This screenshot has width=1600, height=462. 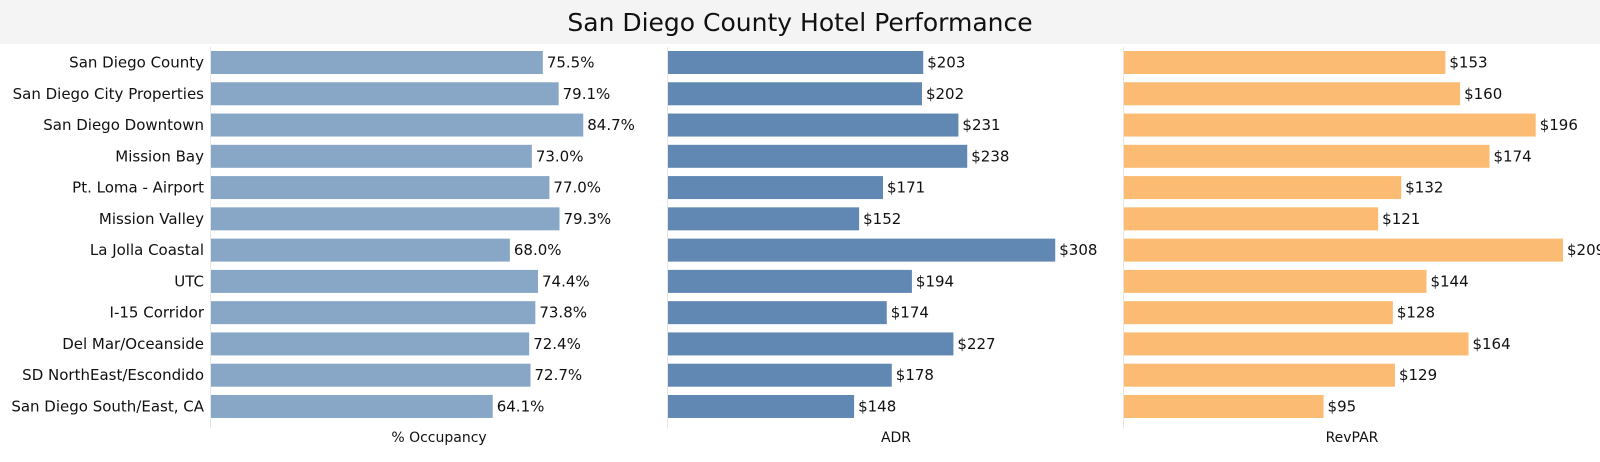 What do you see at coordinates (896, 438) in the screenshot?
I see `axis-title-1: ADR` at bounding box center [896, 438].